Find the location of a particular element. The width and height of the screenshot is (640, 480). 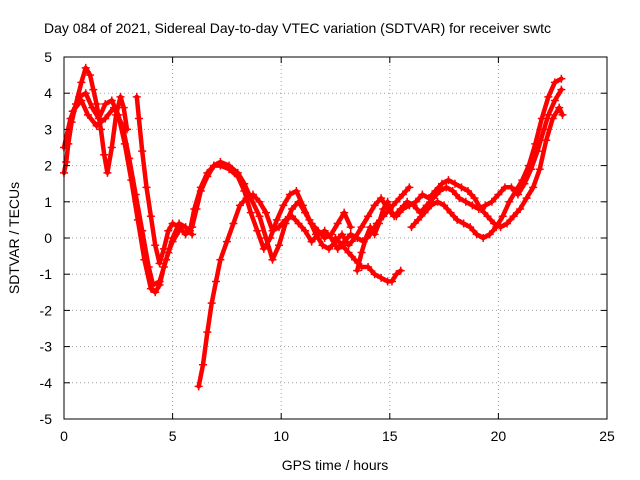

x-tick-label: 10 is located at coordinates (281, 436).